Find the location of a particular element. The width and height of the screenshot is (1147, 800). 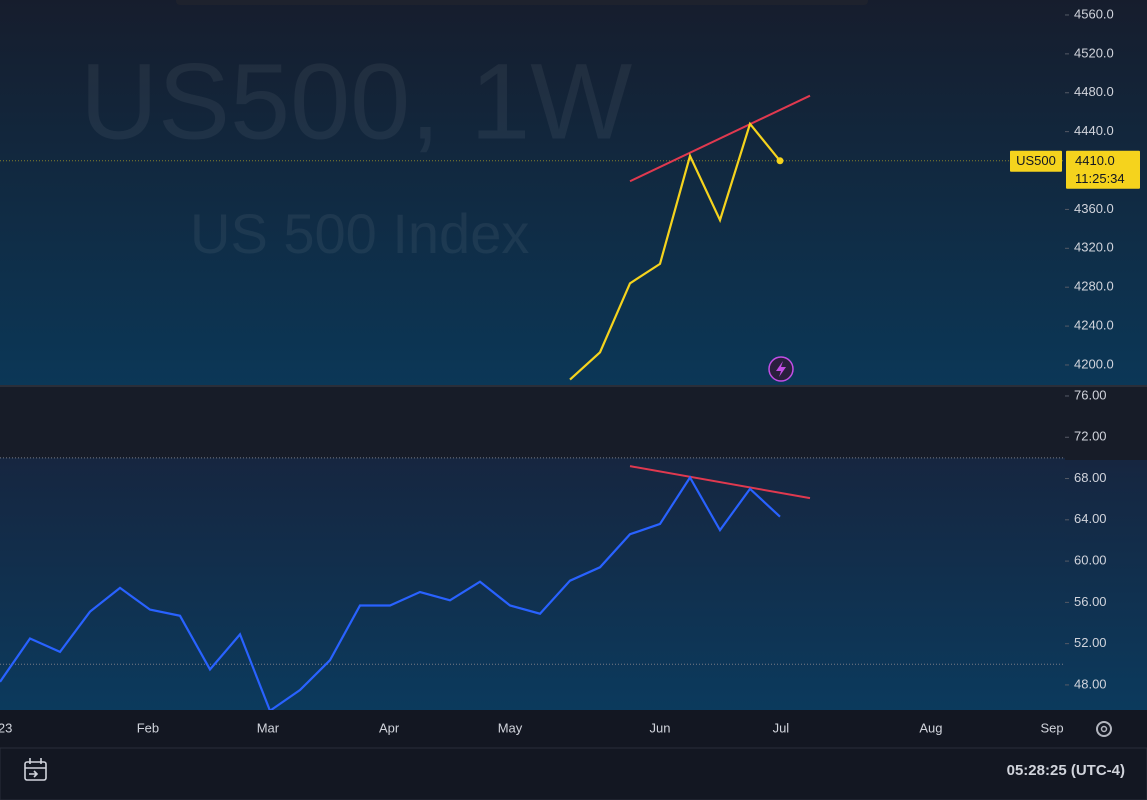

symbol-label-bg is located at coordinates (1036, 161).